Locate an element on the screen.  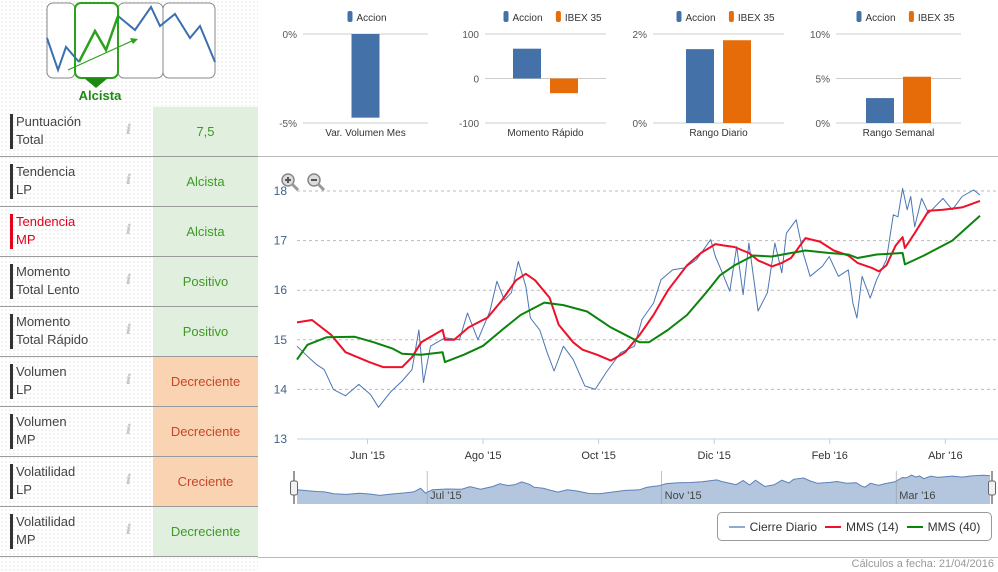
legend-label: Cierre Diario is located at coordinates (783, 526).